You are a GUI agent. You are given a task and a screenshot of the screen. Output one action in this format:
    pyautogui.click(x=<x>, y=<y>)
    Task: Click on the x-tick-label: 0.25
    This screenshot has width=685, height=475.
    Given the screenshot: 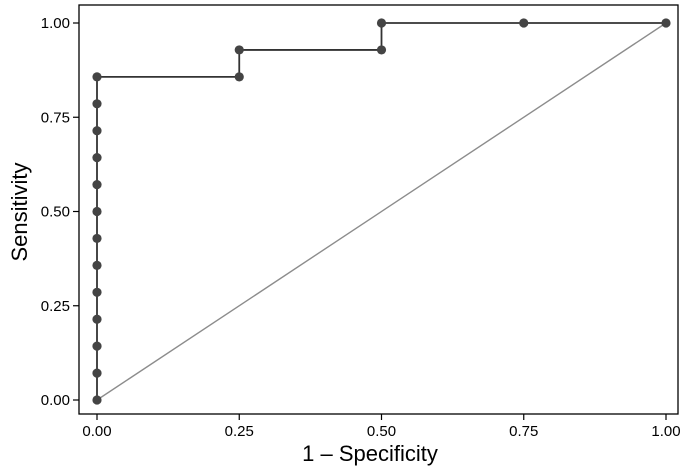 What is the action you would take?
    pyautogui.click(x=239, y=431)
    